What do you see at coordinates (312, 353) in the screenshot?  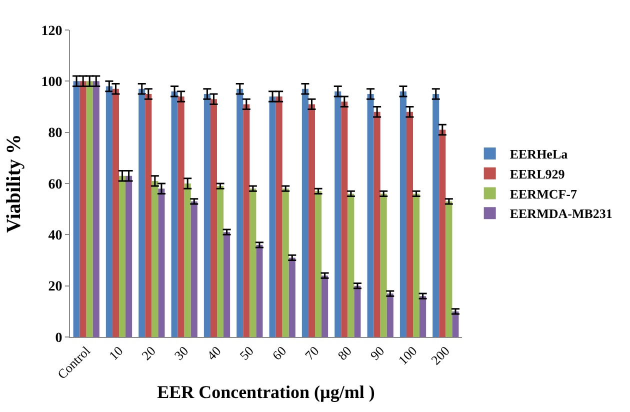 I see `x-tick-label: 70` at bounding box center [312, 353].